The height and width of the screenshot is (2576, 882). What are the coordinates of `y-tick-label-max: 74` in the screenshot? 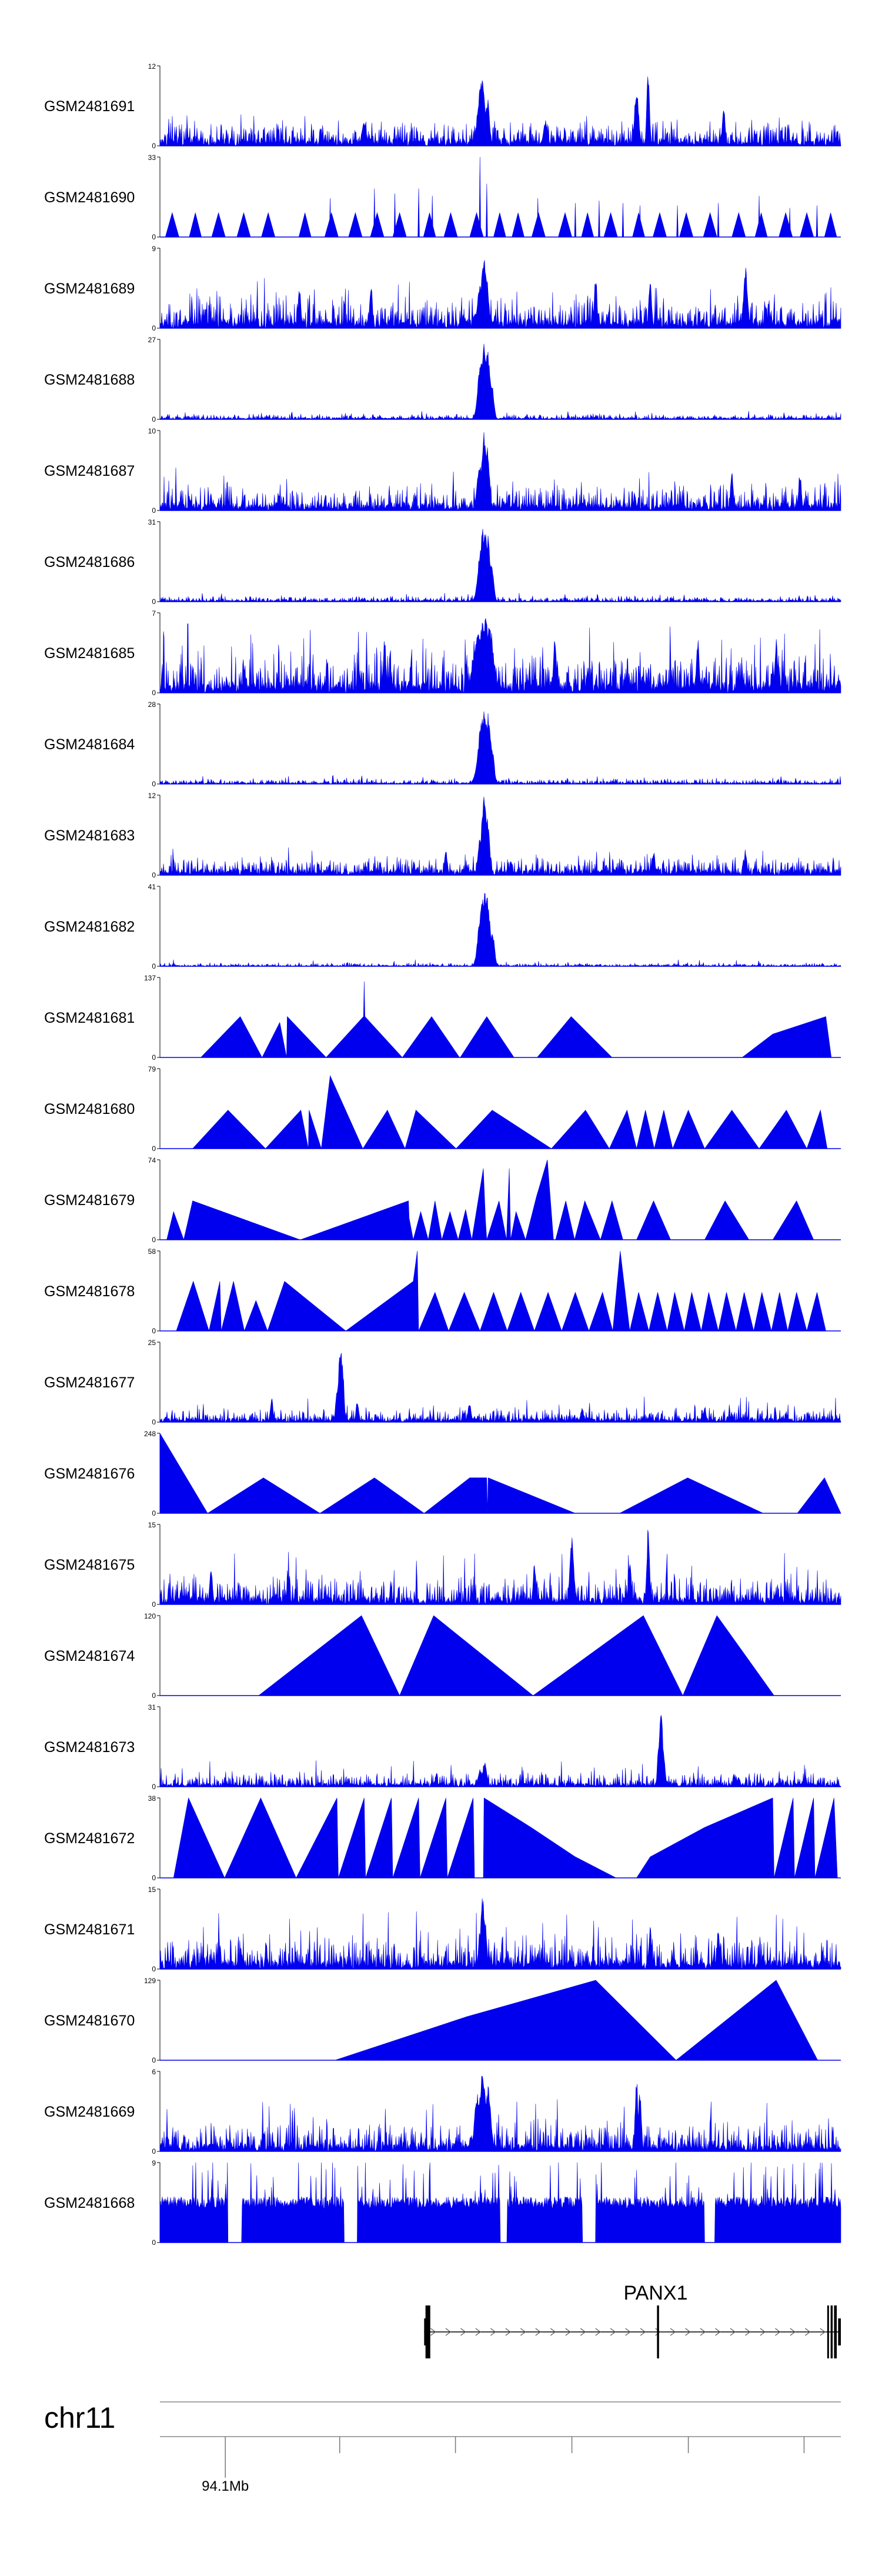 It's located at (152, 1160).